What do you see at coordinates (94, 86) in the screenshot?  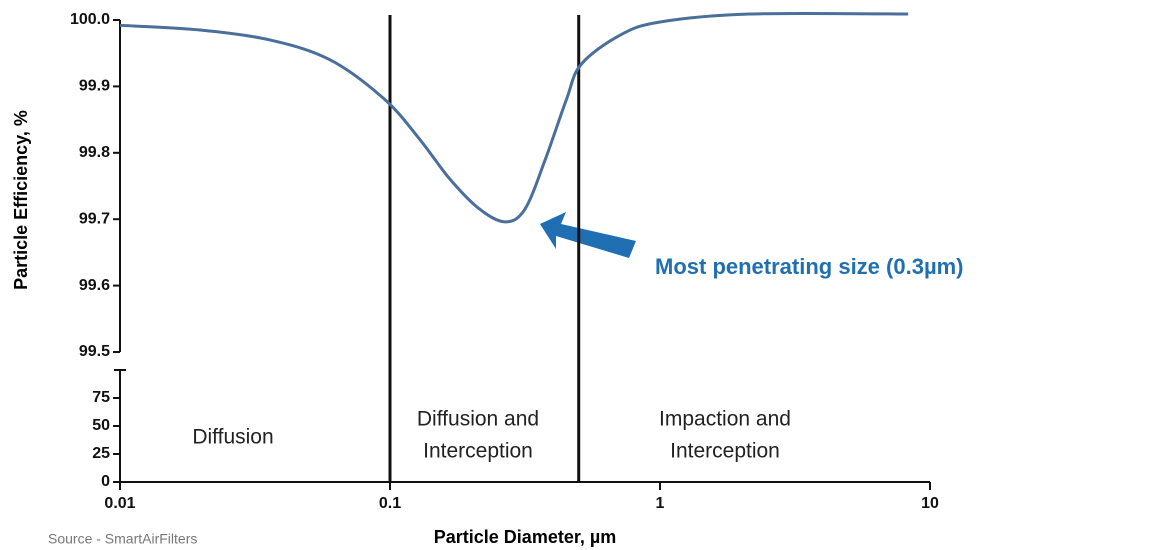 I see `y-tick-label: 99.9` at bounding box center [94, 86].